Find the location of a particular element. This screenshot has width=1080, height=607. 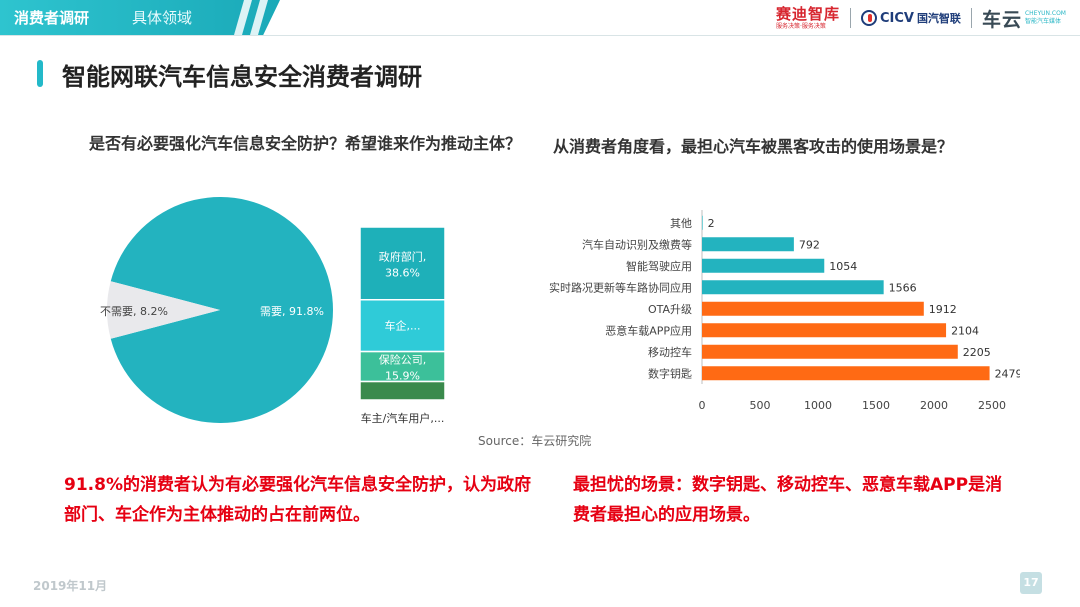

x-tick-label: 1000 is located at coordinates (818, 404).